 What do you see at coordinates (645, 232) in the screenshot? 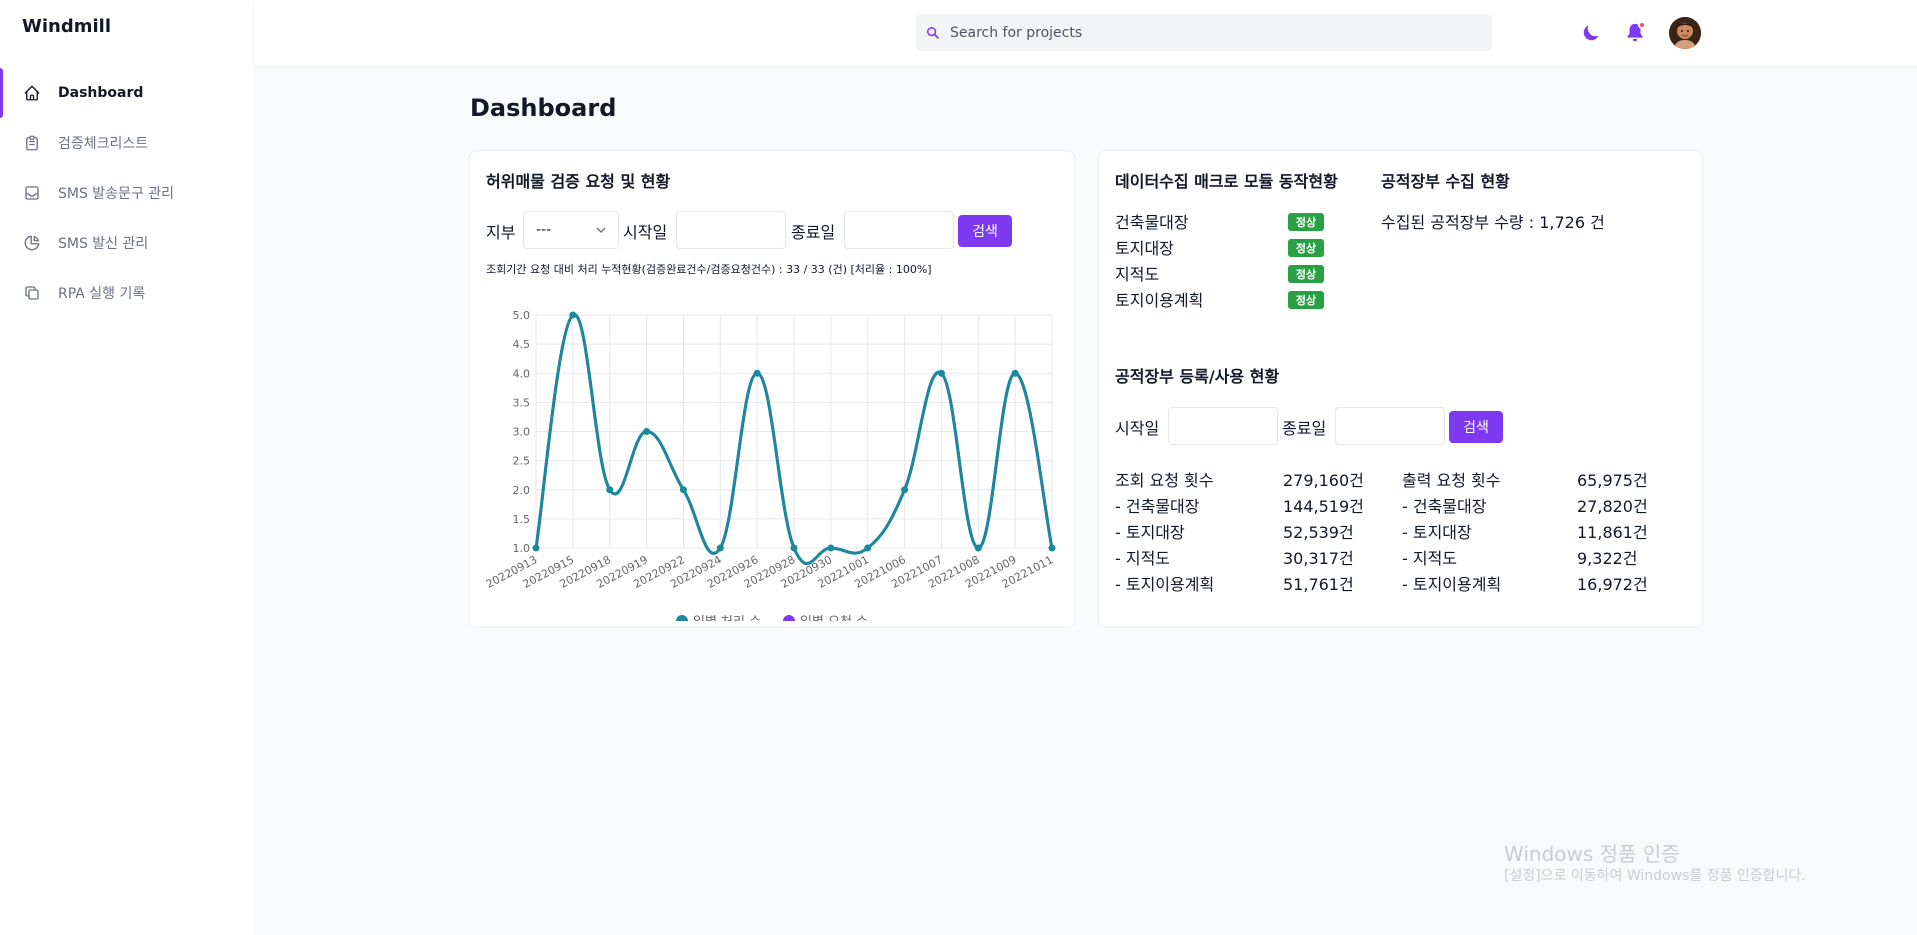
I see `start-date-label: 시작일` at bounding box center [645, 232].